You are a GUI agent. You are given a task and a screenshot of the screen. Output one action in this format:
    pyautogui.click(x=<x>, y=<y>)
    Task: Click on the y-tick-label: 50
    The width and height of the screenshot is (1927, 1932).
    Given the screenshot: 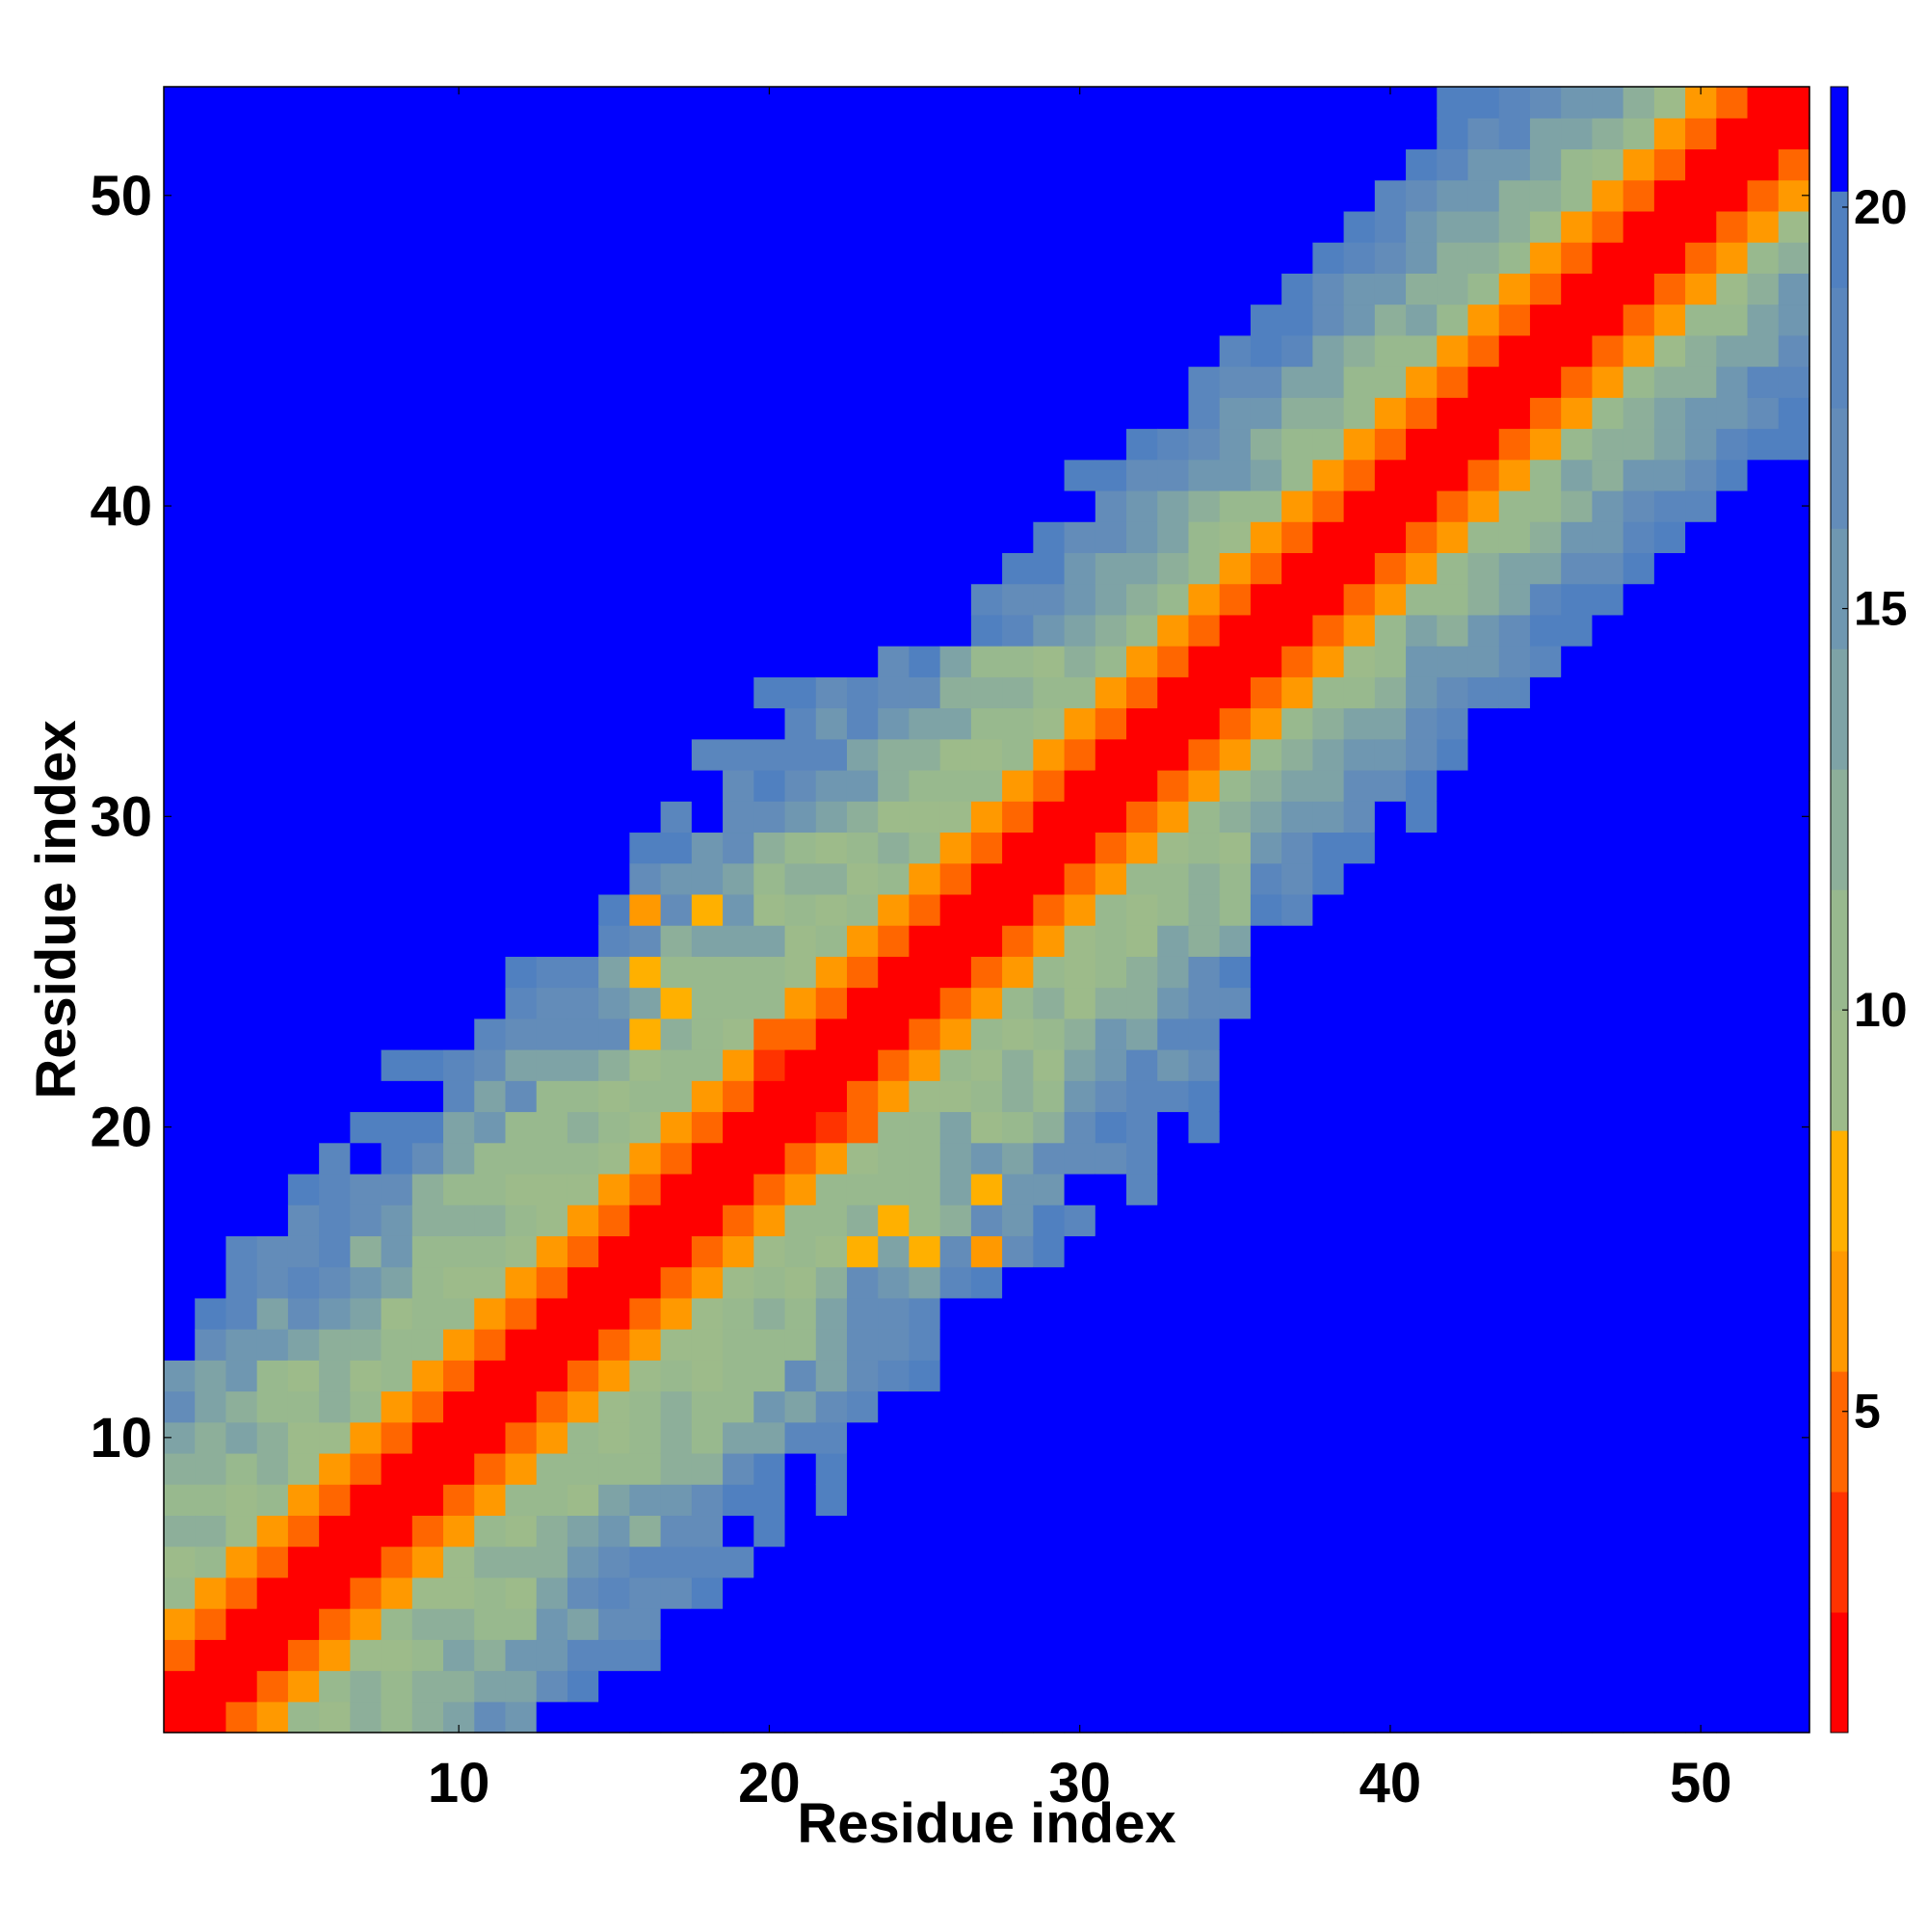 What is the action you would take?
    pyautogui.click(x=121, y=196)
    